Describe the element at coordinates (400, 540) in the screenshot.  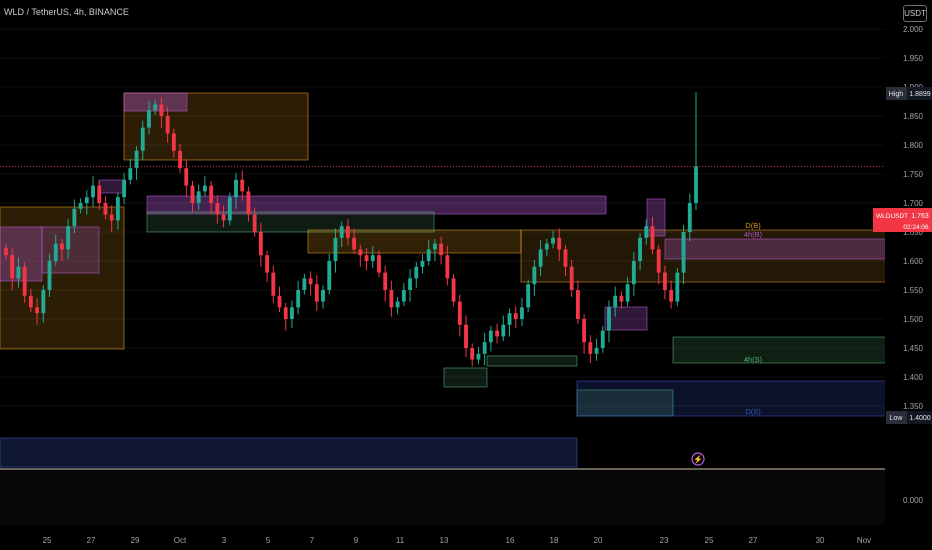
I see `time-tick-label: 11` at that location.